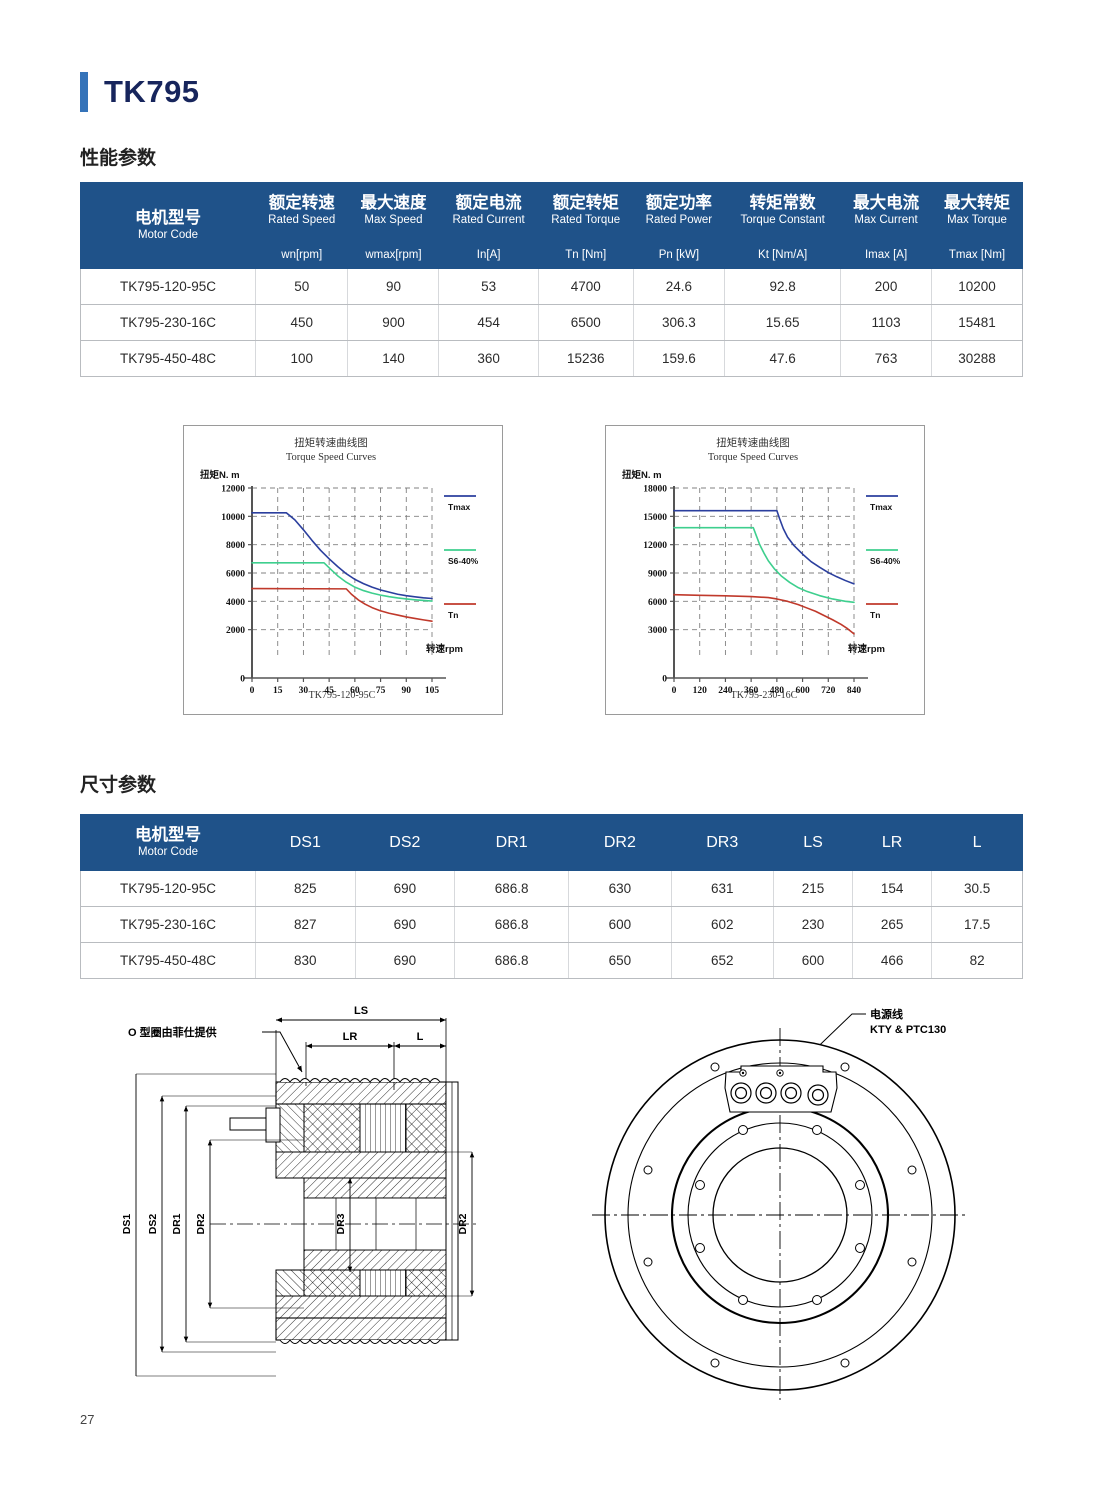 This screenshot has height=1496, width=1102. I want to click on label-ds2: DS2, so click(153, 1224).